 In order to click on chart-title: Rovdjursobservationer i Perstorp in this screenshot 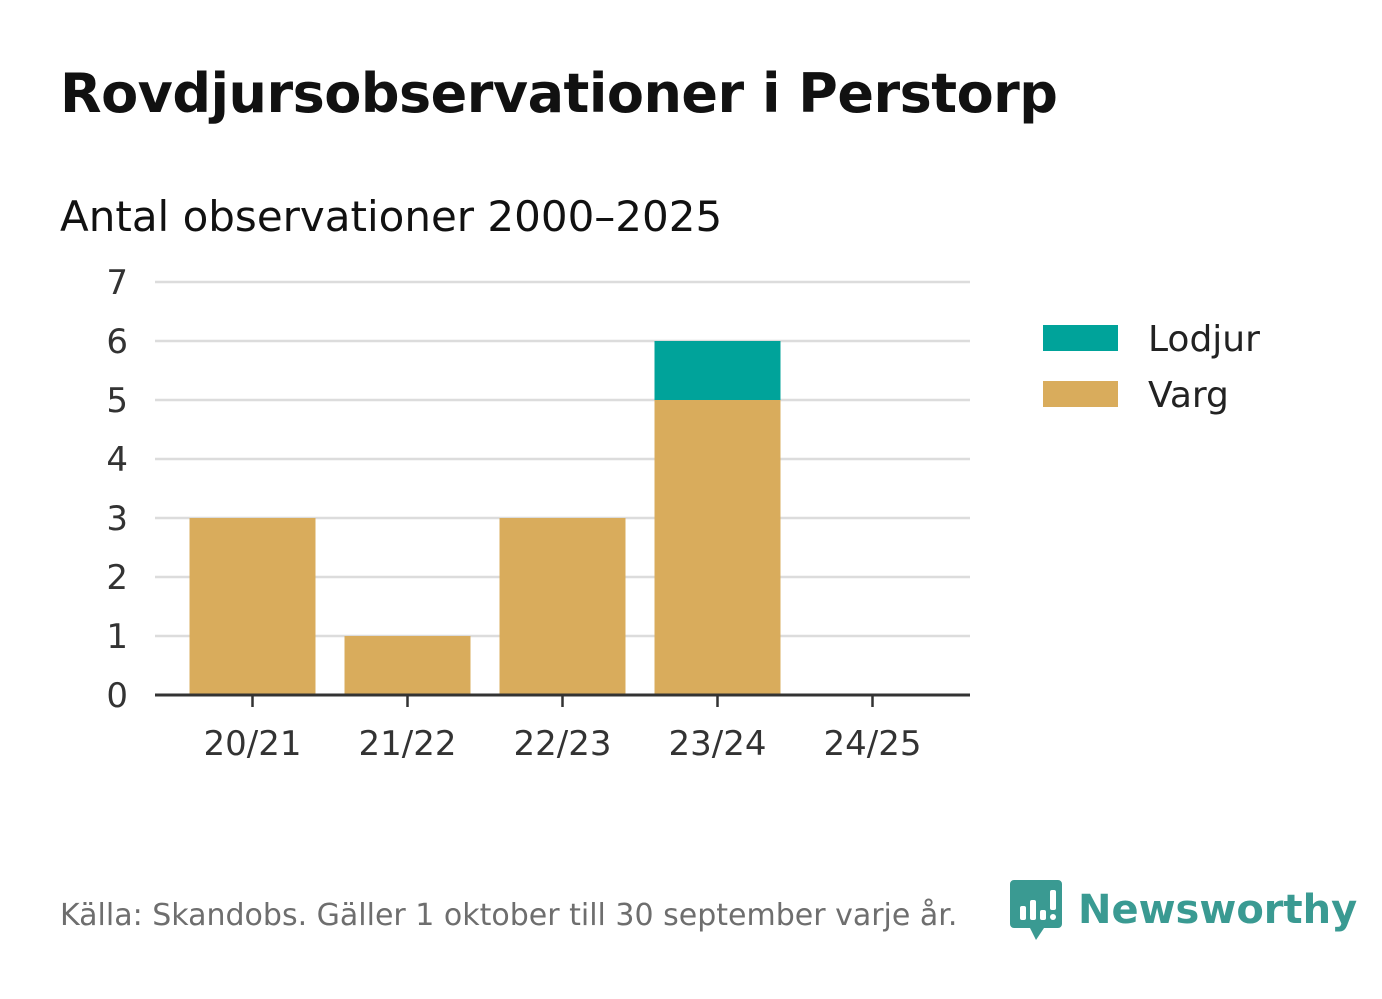, I will do `click(559, 93)`.